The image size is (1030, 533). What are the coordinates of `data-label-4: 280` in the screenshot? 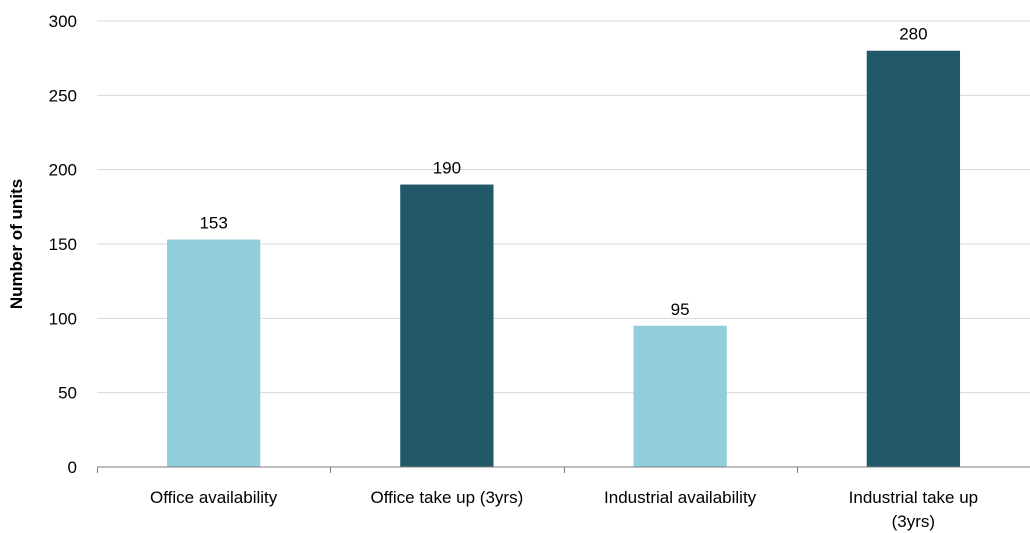 It's located at (913, 34).